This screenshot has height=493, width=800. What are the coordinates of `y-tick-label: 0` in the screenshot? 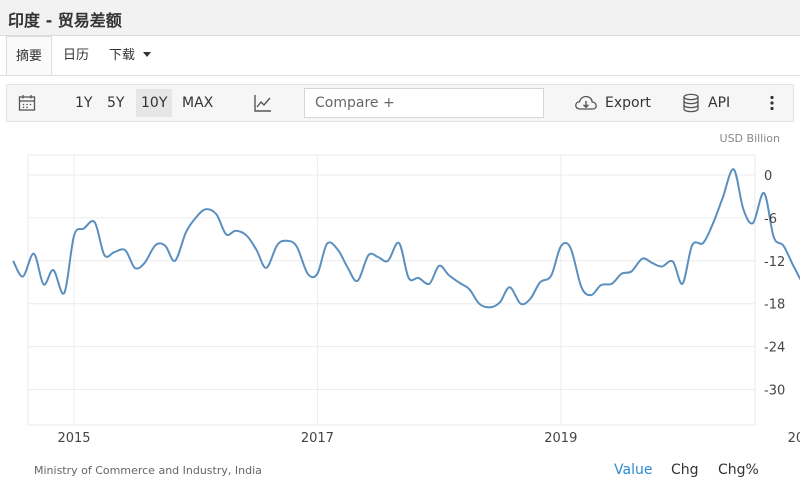 It's located at (768, 176).